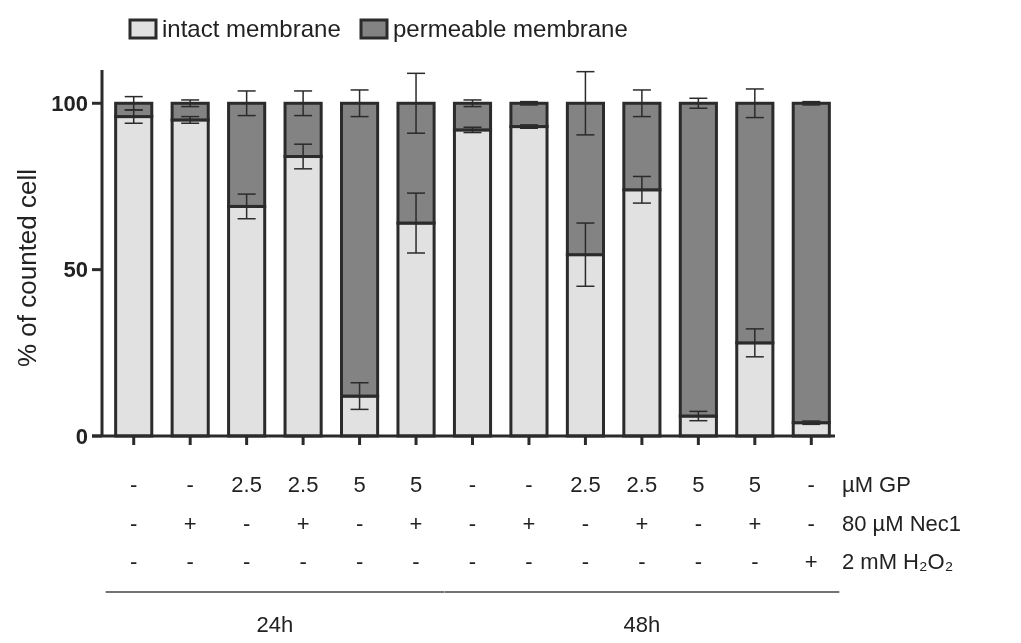 The image size is (1021, 643). Describe the element at coordinates (902, 523) in the screenshot. I see `text: 80 µM Nec1` at that location.